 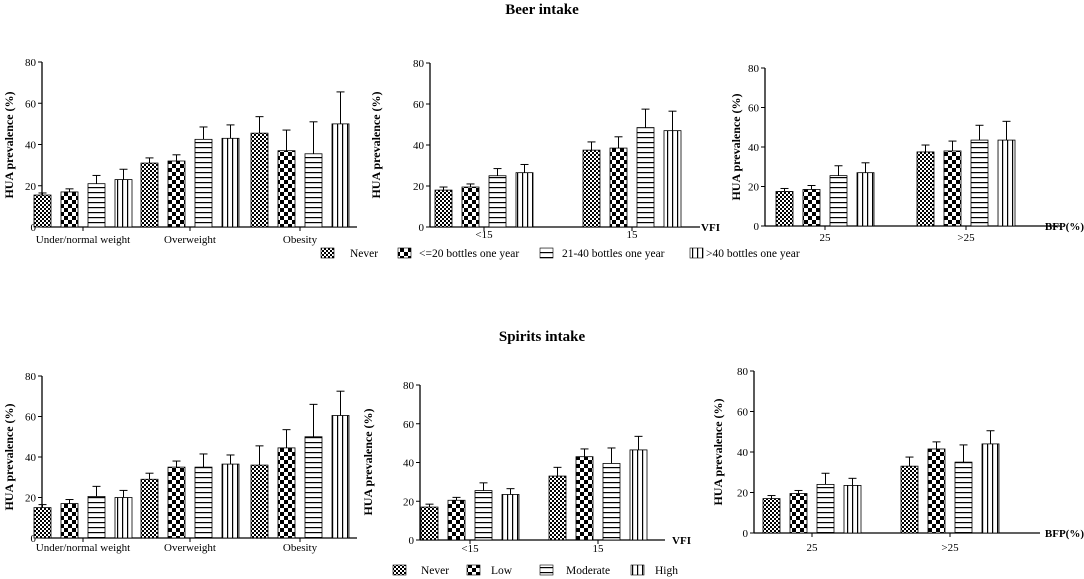 I want to click on spirits-intake-title: Spirits intake, so click(x=542, y=337).